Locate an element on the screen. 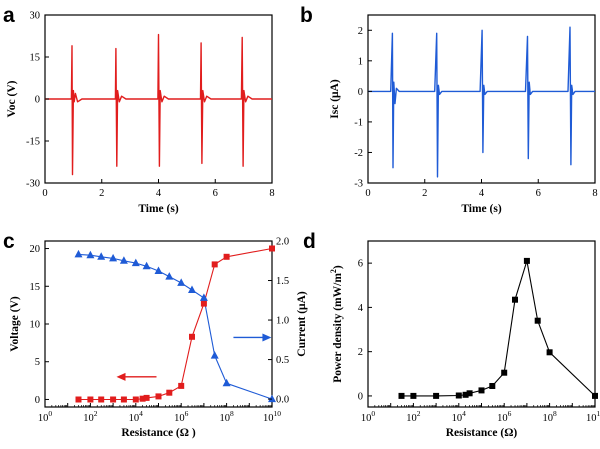 The width and height of the screenshot is (600, 449). y-tick-label-right: 1.5 is located at coordinates (282, 281).